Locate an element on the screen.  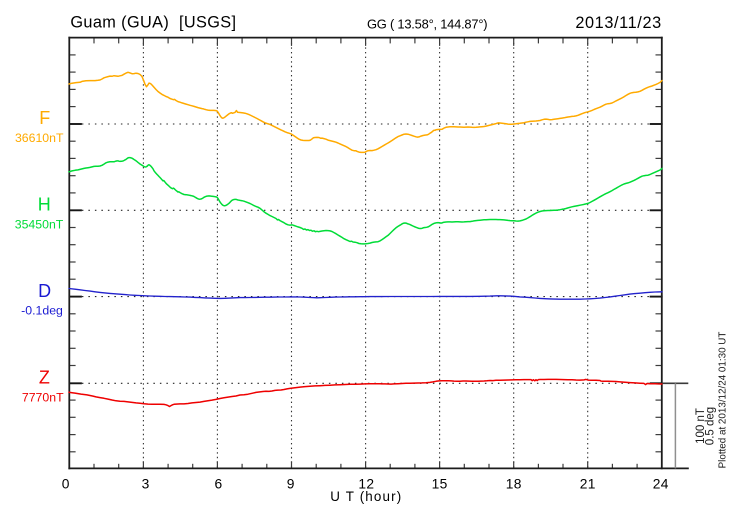
svg-text: D is located at coordinates (44, 291).